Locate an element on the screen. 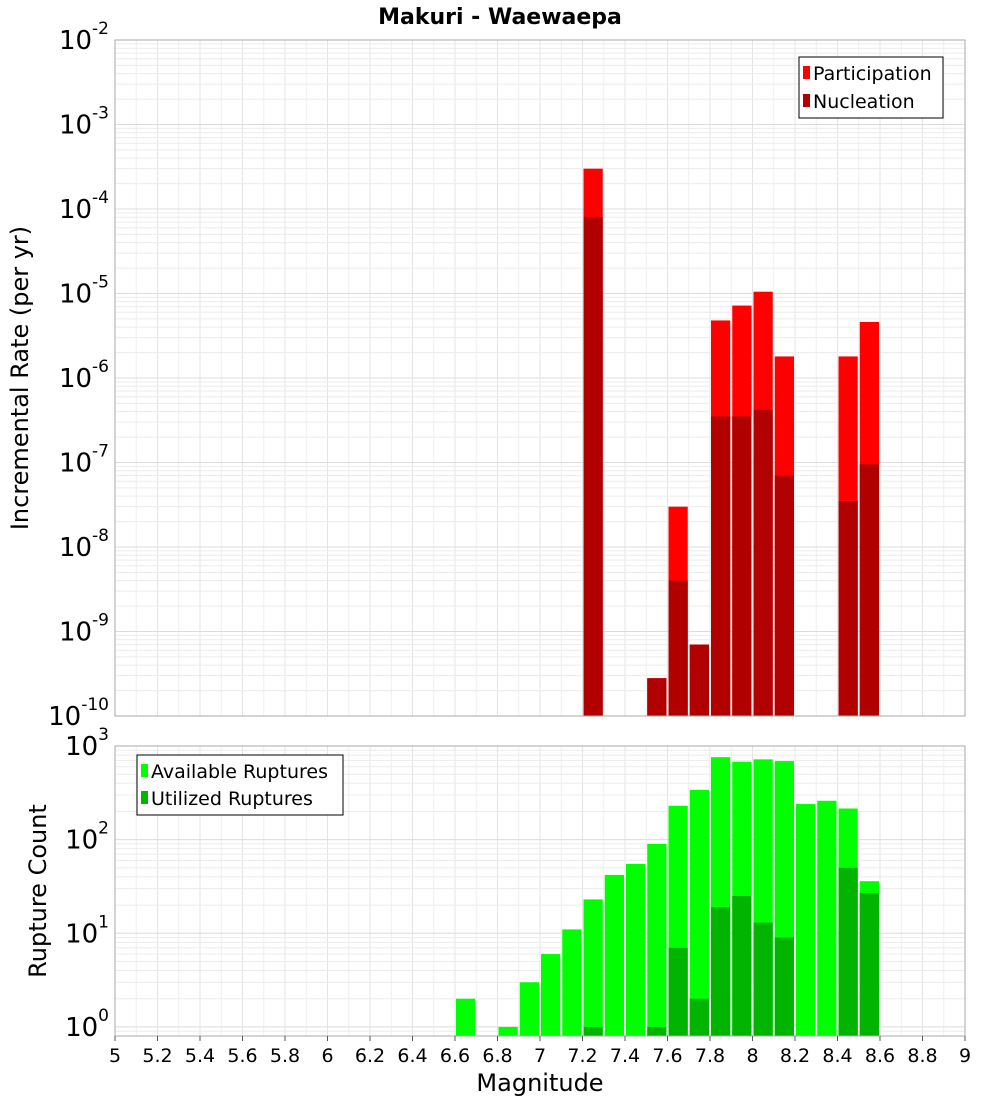 This screenshot has height=1104, width=1000. x-tick-label: 8.6 is located at coordinates (880, 1056).